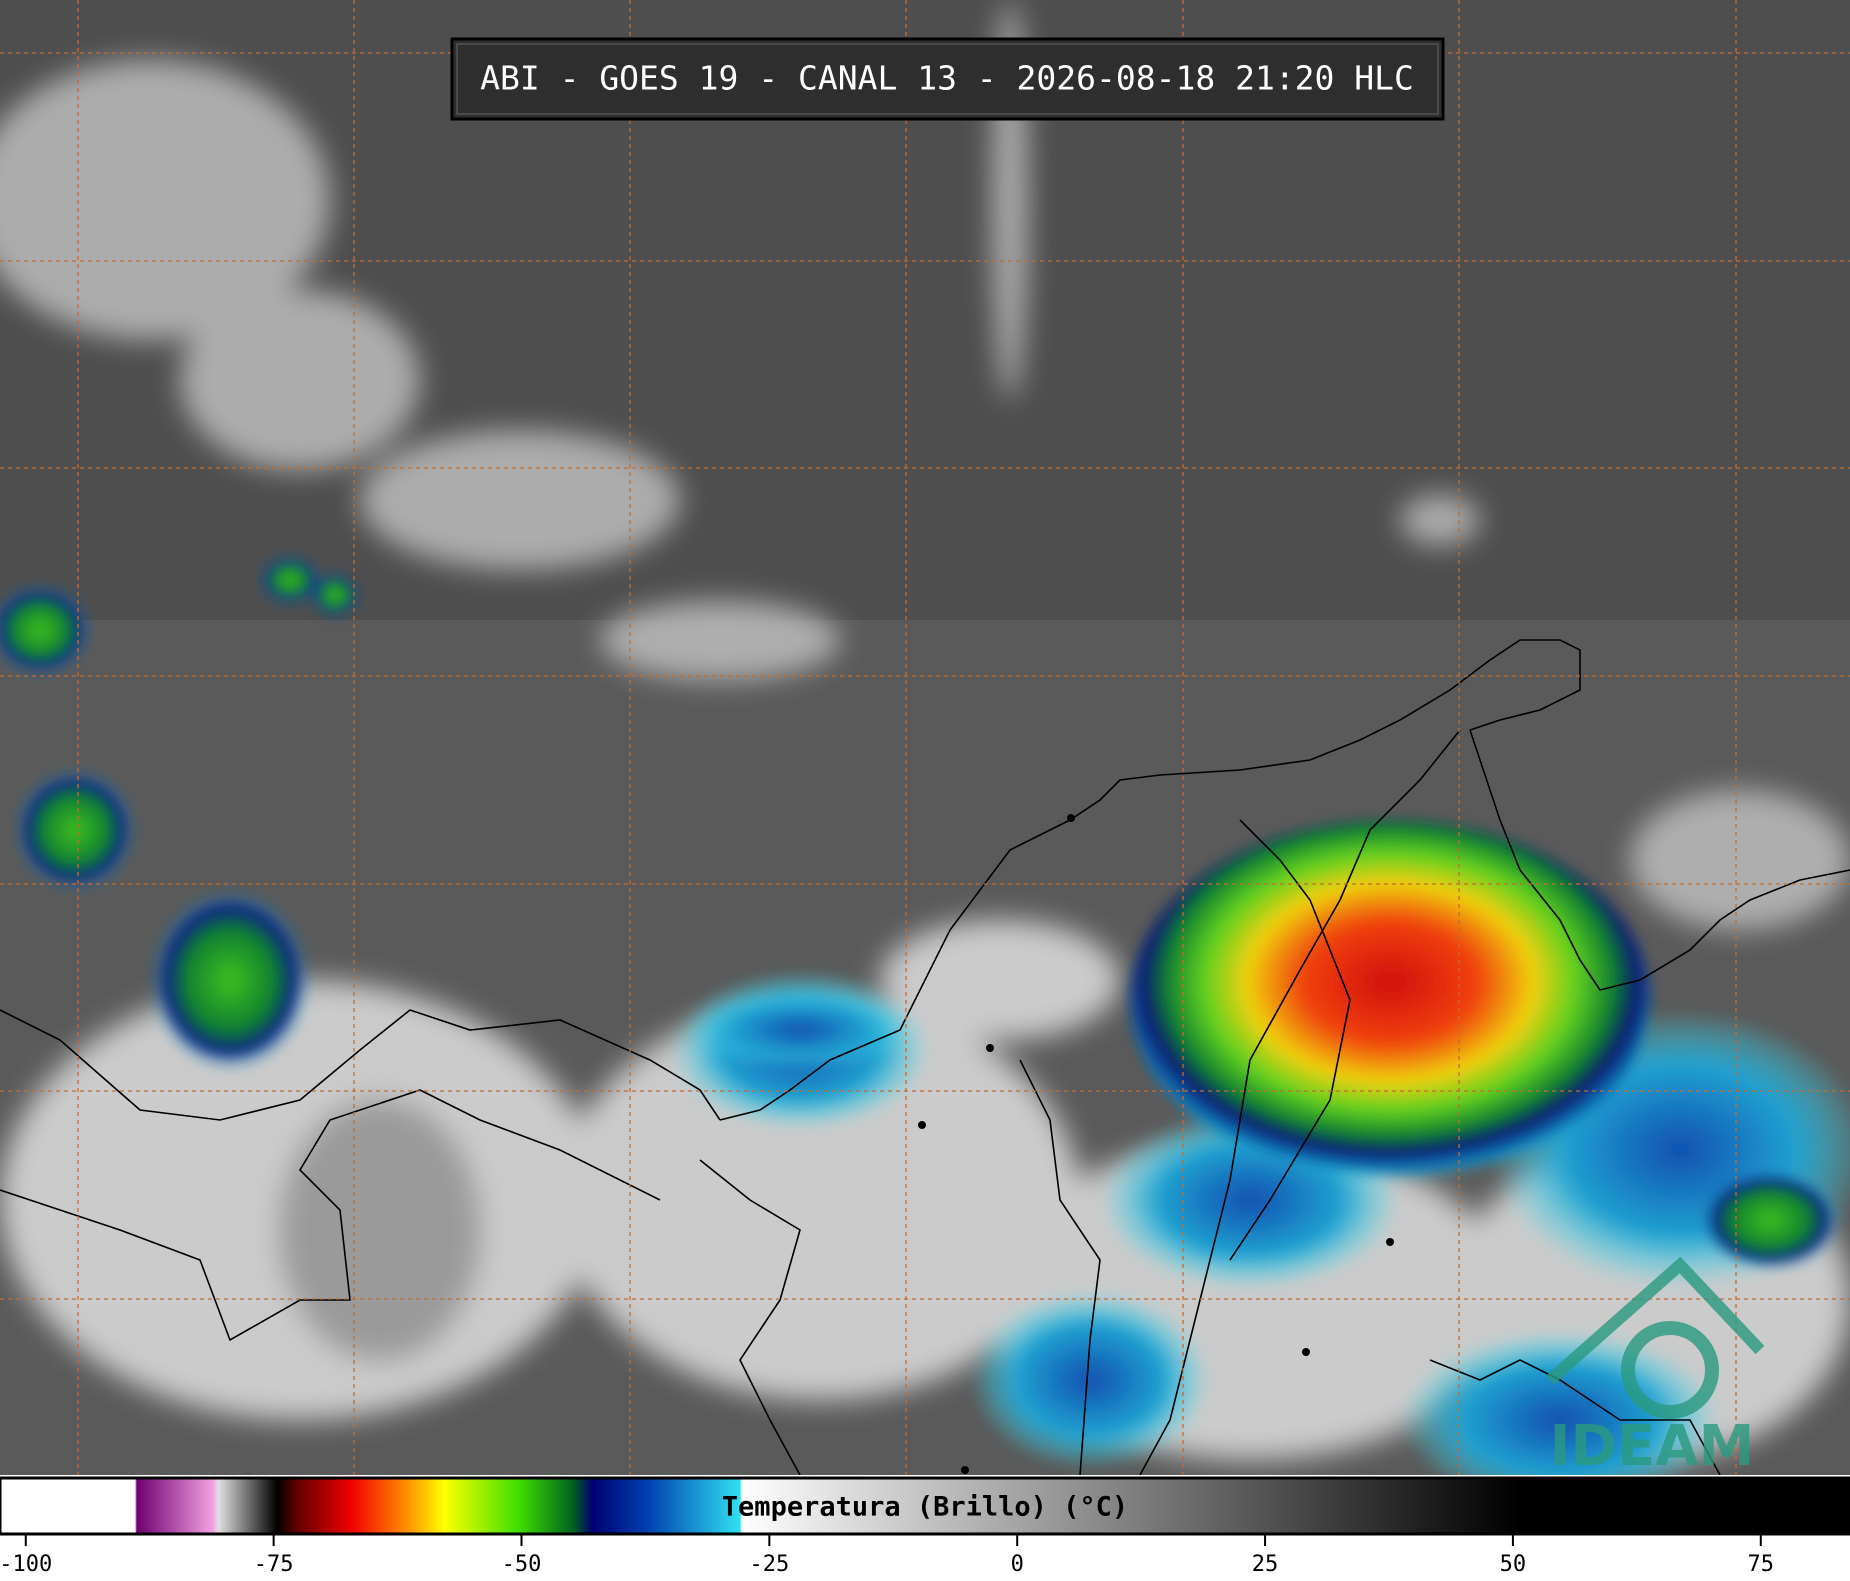  Describe the element at coordinates (769, 1564) in the screenshot. I see `tick-label: -25` at that location.